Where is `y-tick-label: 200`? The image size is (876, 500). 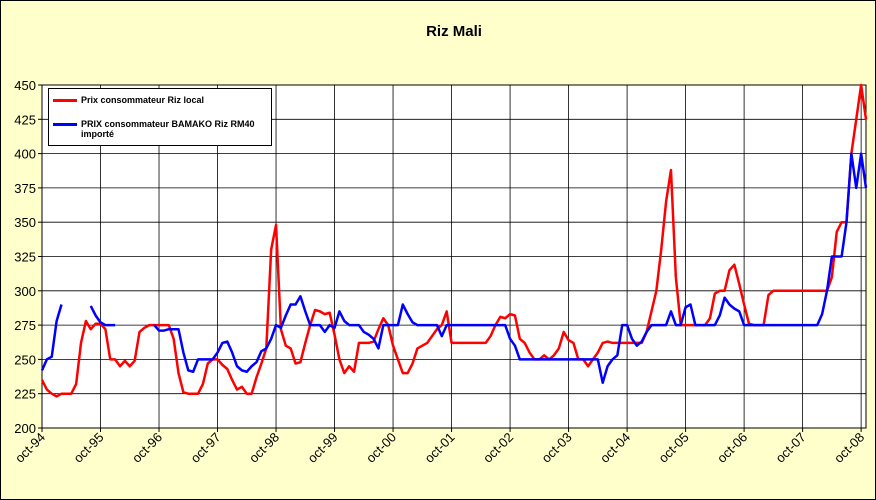
y-tick-label: 200 is located at coordinates (25, 428).